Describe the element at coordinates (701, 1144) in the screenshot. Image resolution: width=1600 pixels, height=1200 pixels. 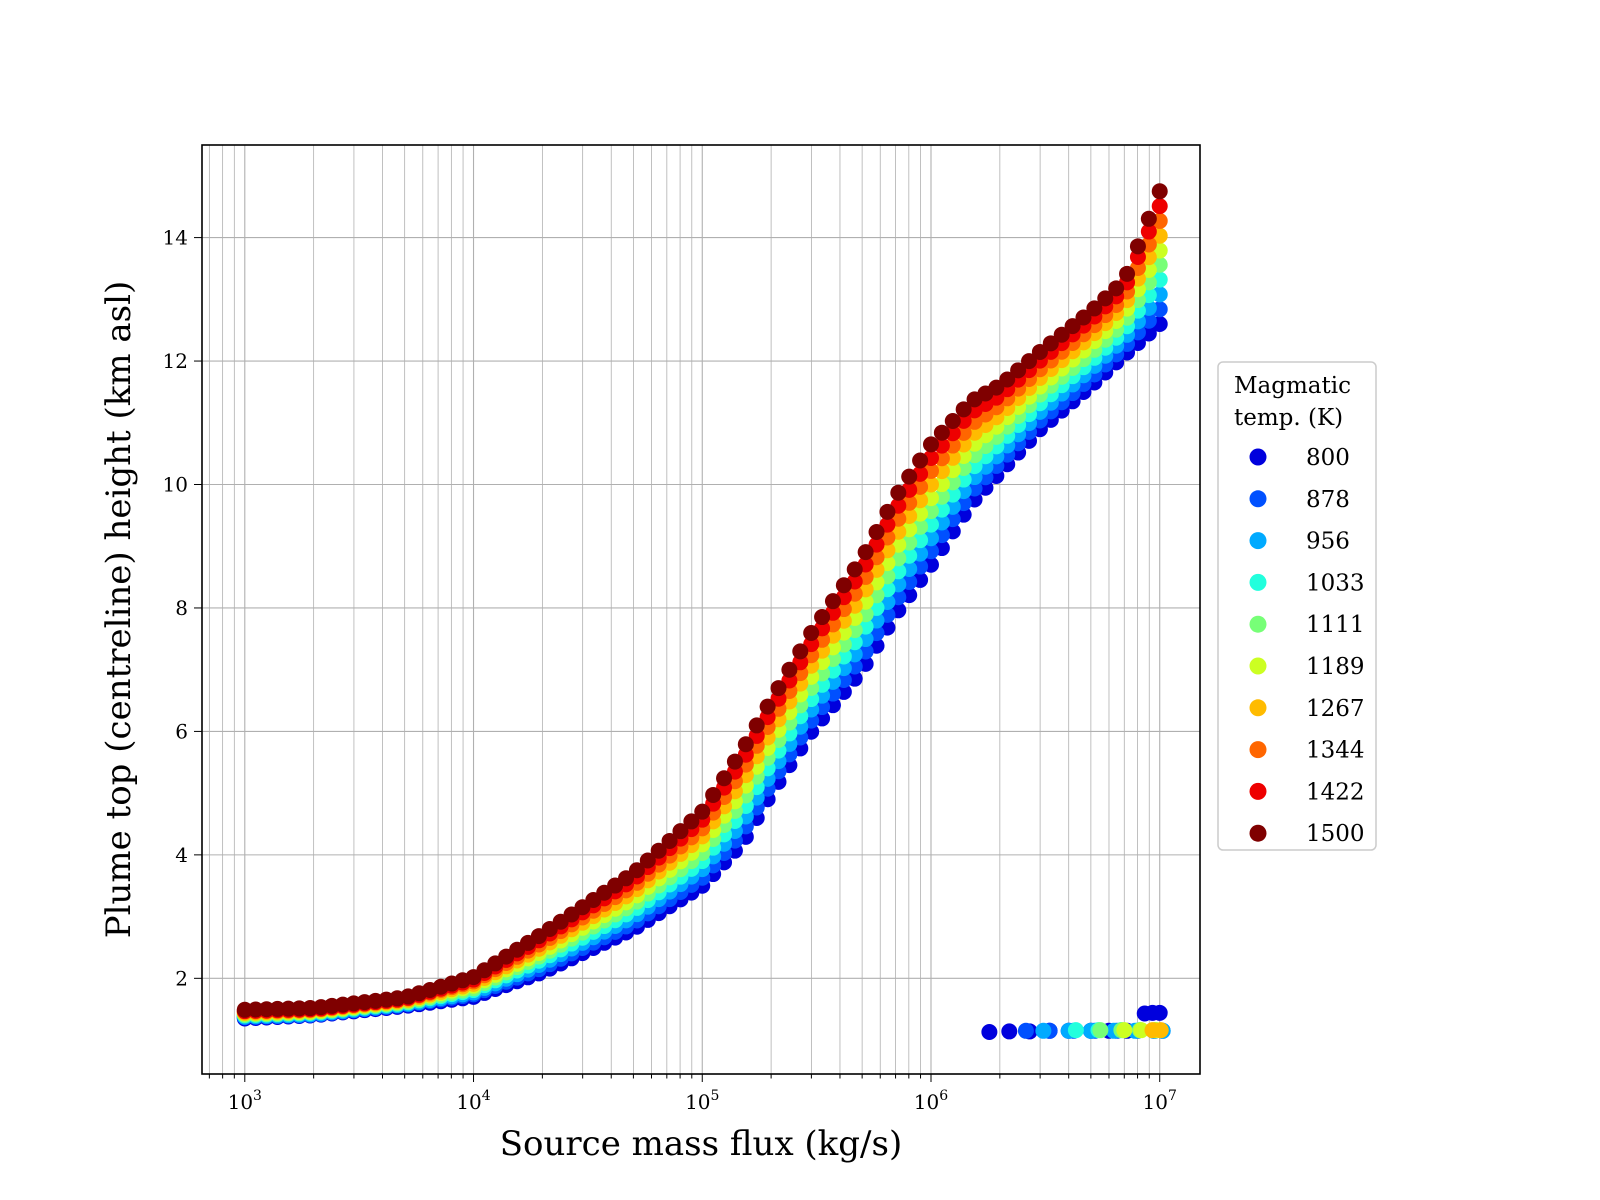
I see `x-axis-title: Source mass flux (kg/s)` at that location.